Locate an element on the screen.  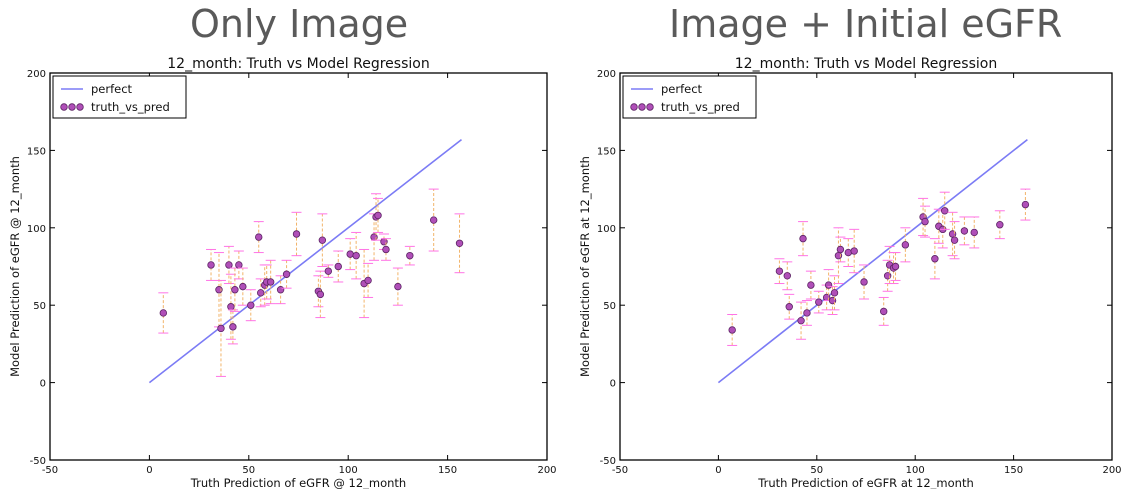
panel-heading-only-image: Only Image is located at coordinates (299, 24).